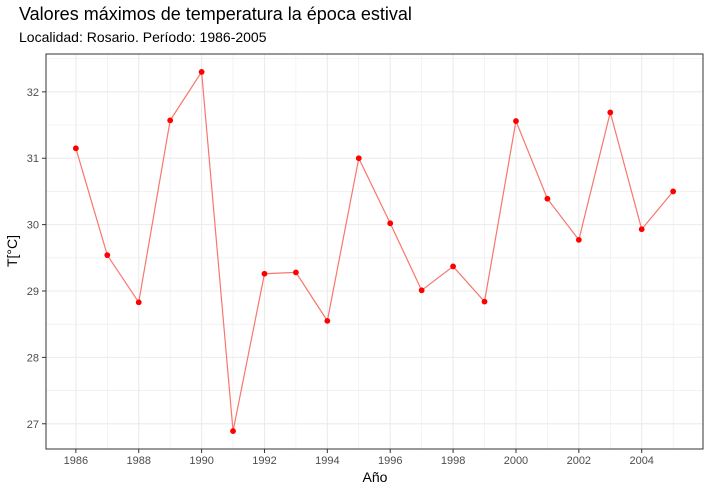 This screenshot has width=710, height=493. What do you see at coordinates (201, 461) in the screenshot?
I see `x-tick-label: 1990` at bounding box center [201, 461].